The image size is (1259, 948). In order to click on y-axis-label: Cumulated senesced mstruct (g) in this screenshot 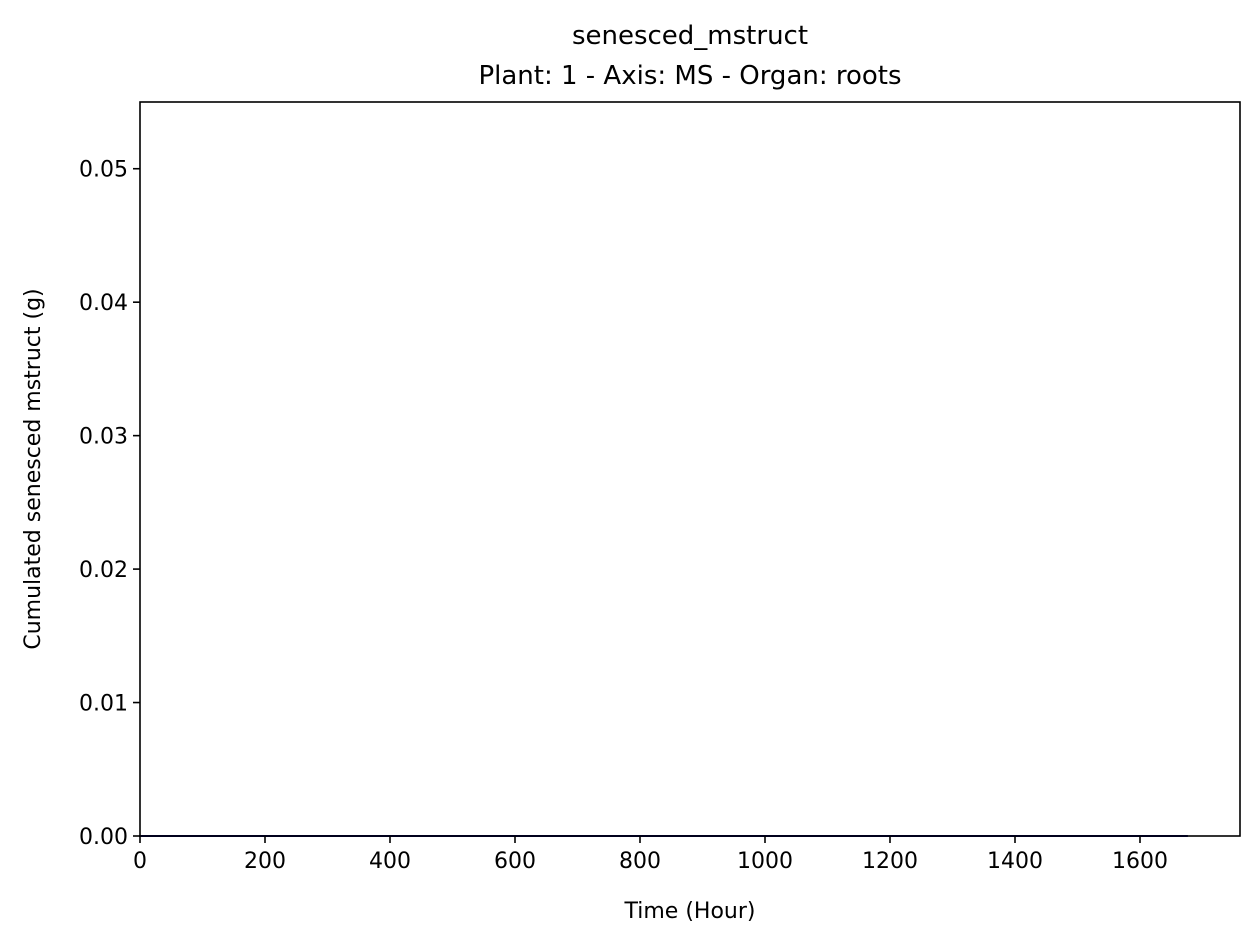, I will do `click(33, 468)`.